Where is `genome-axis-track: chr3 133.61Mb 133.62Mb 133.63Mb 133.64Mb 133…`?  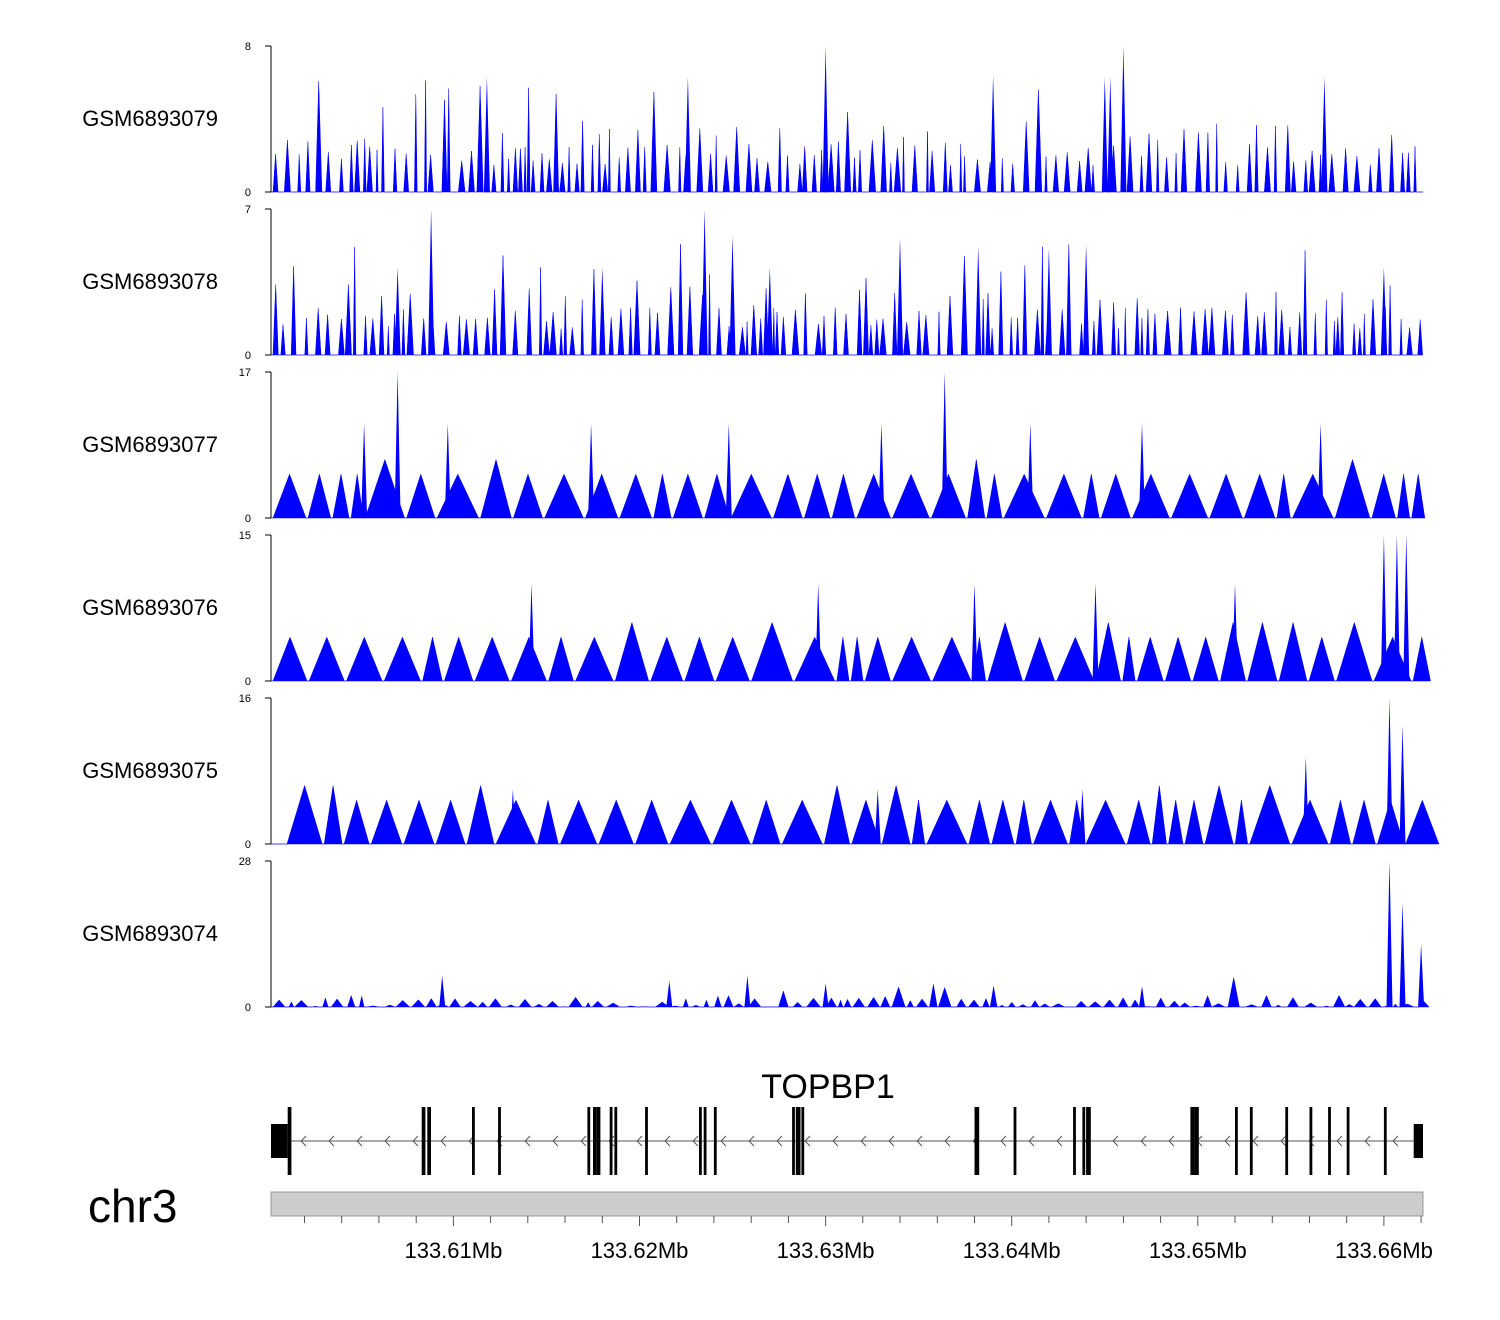
genome-axis-track: chr3 133.61Mb 133.62Mb 133.63Mb 133.64Mb 133… is located at coordinates (760, 1221).